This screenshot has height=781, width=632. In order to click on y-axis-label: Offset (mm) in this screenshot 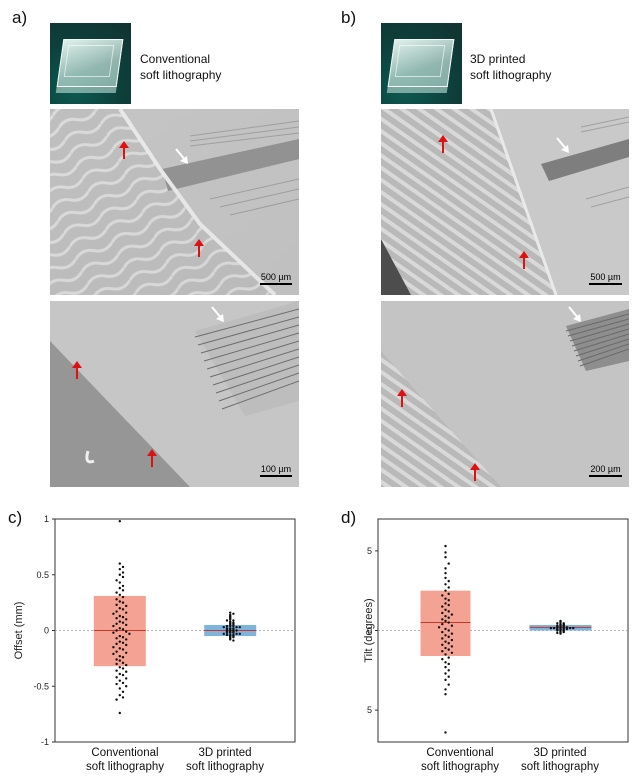, I will do `click(19, 631)`.